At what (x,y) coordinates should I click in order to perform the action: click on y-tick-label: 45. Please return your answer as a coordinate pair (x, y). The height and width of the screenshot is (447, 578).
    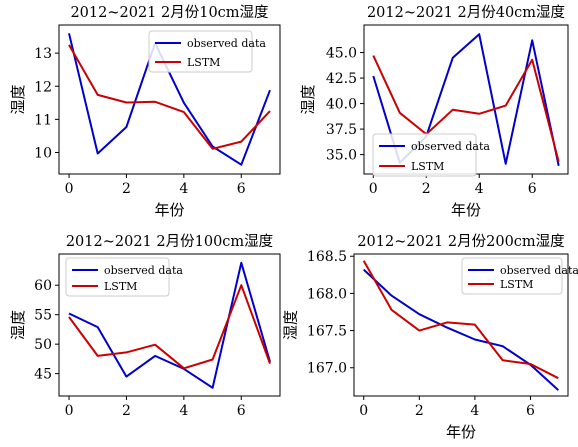
    Looking at the image, I should click on (43, 375).